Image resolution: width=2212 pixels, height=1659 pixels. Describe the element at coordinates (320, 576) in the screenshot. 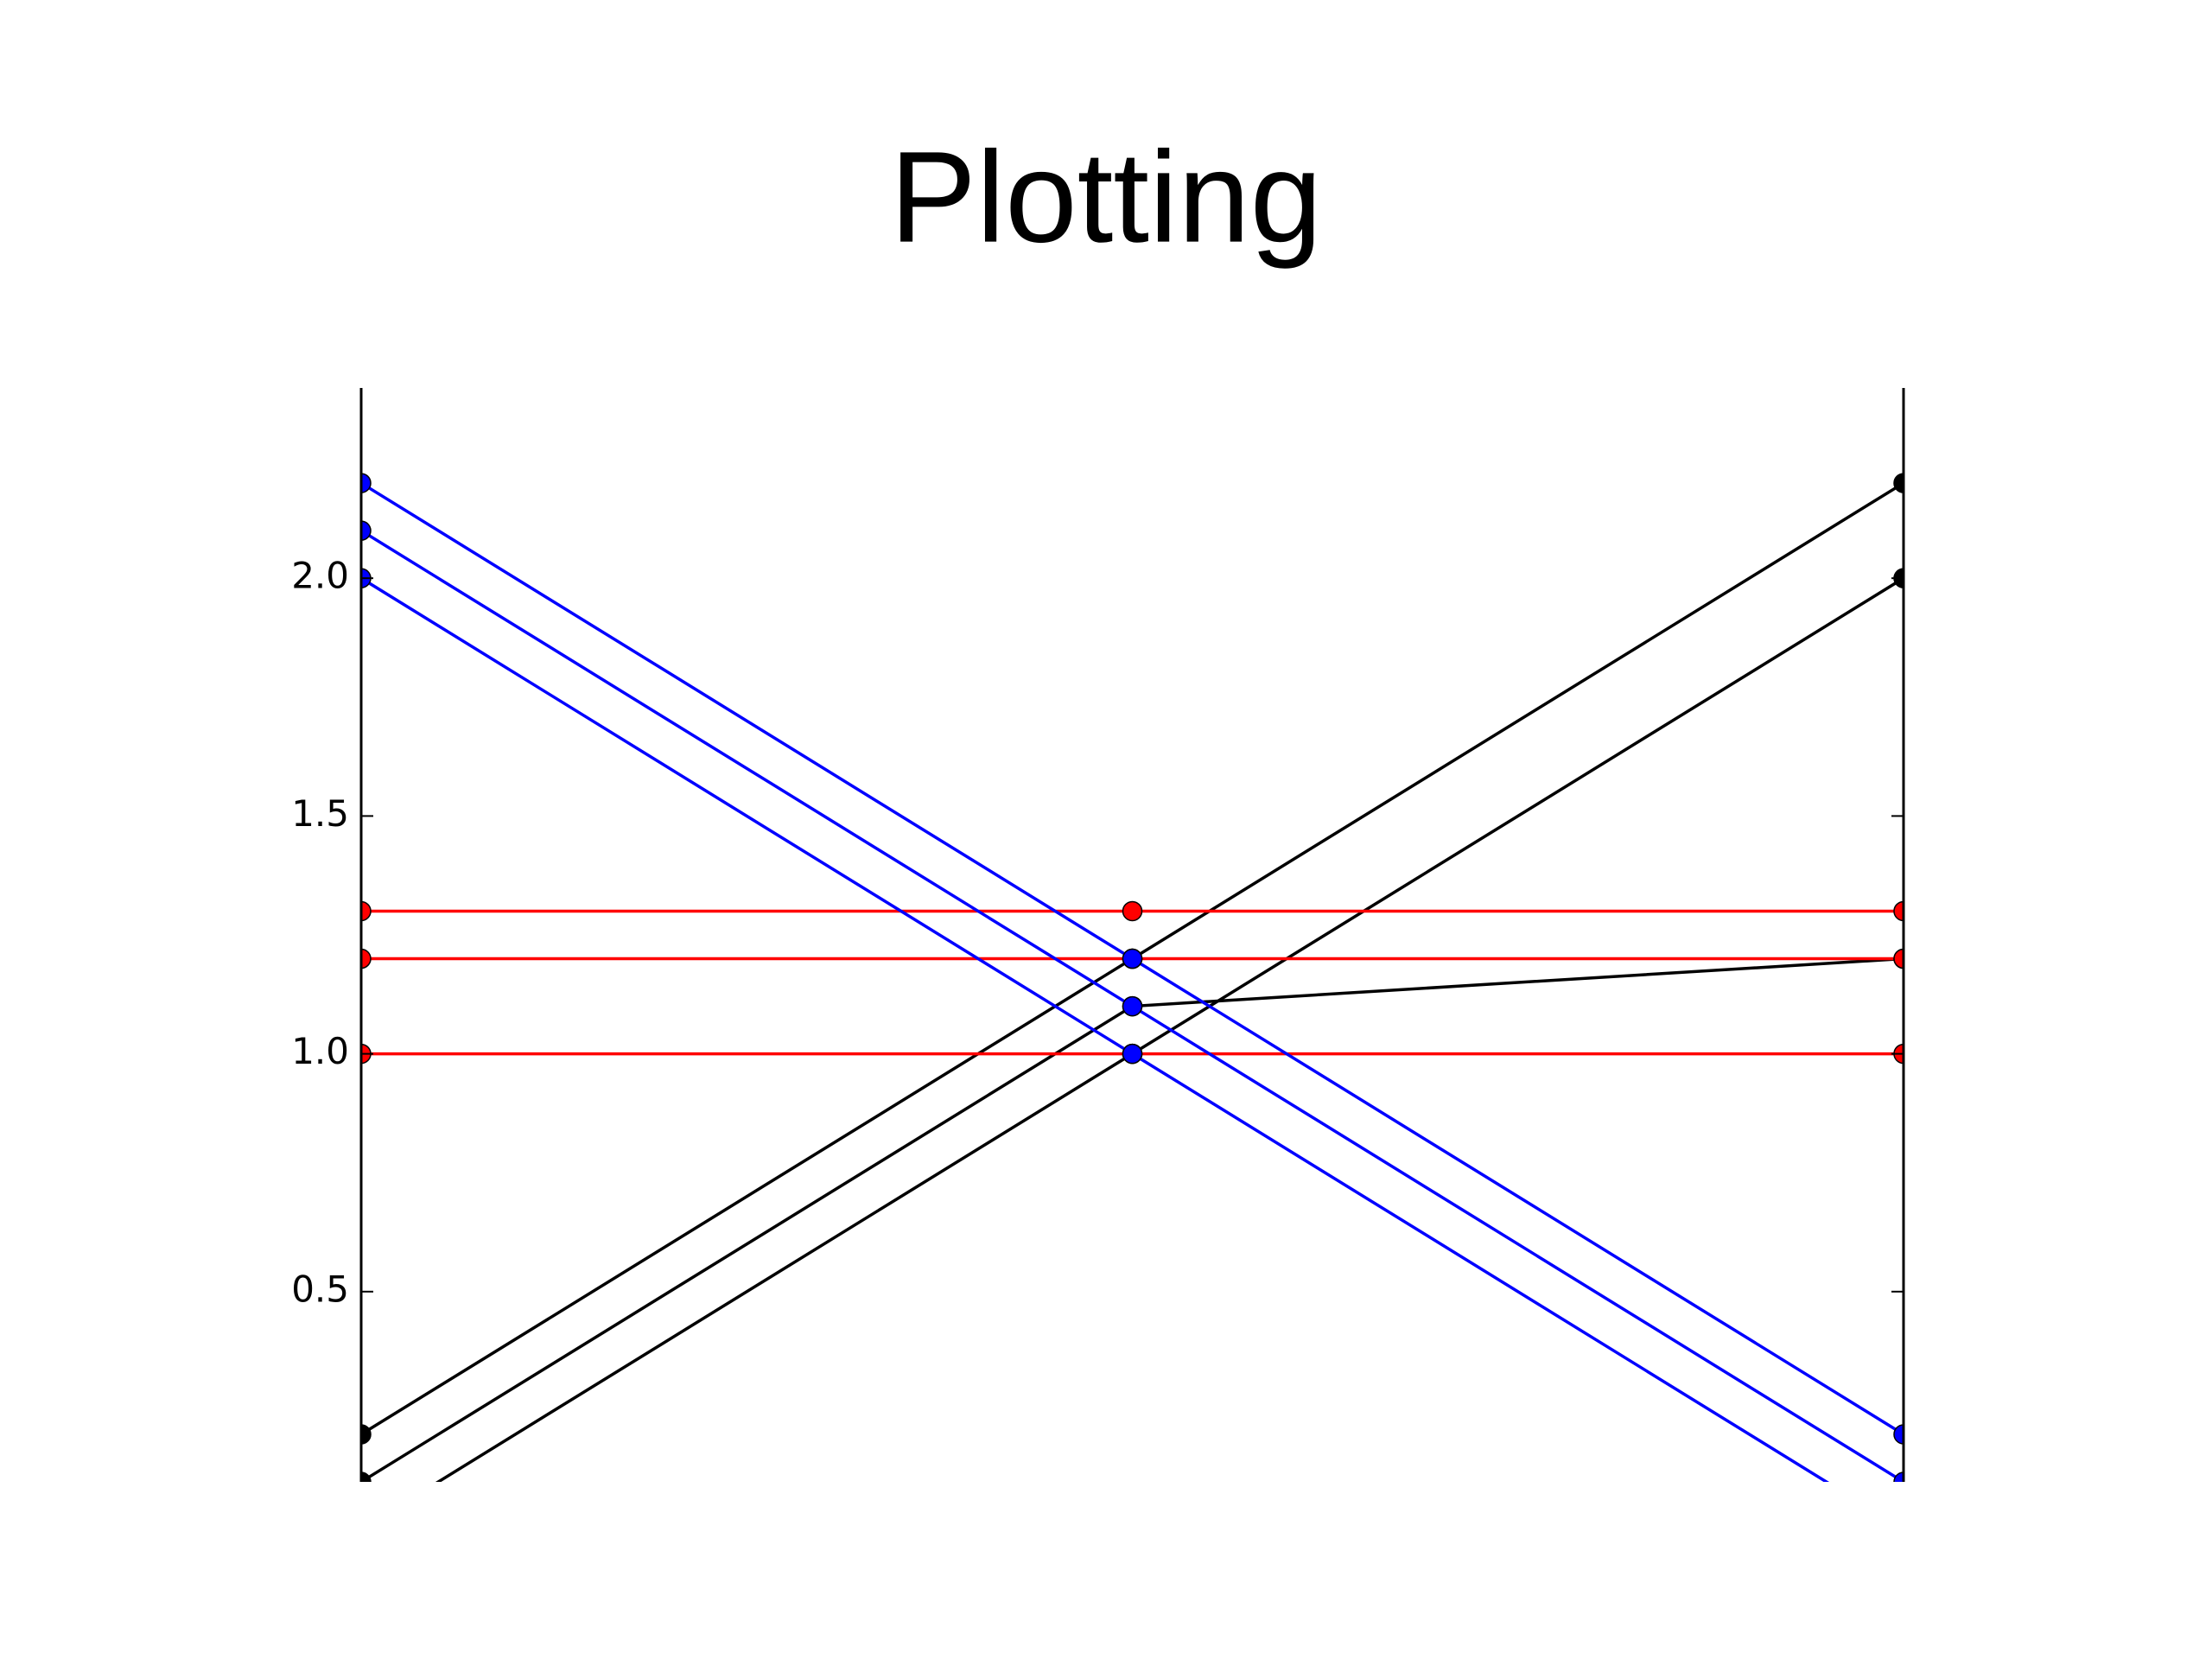

I see `y-tick-label: 2.0` at that location.